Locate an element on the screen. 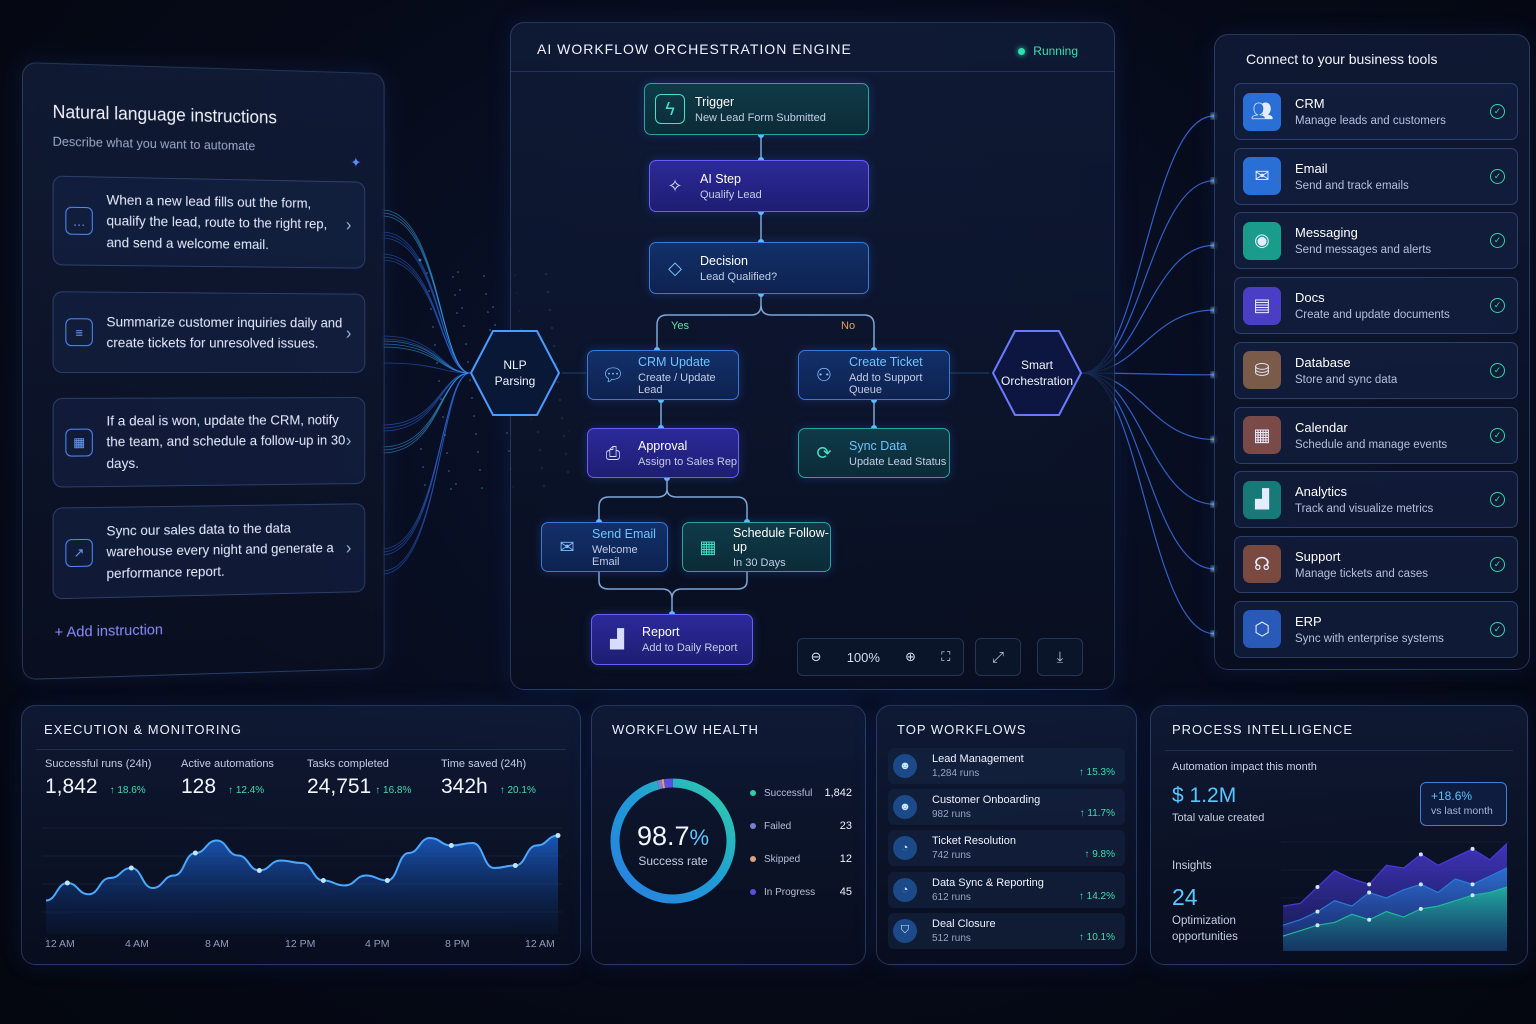 Image resolution: width=1536 pixels, height=1024 pixels. layout-button: ⤢ is located at coordinates (998, 657).